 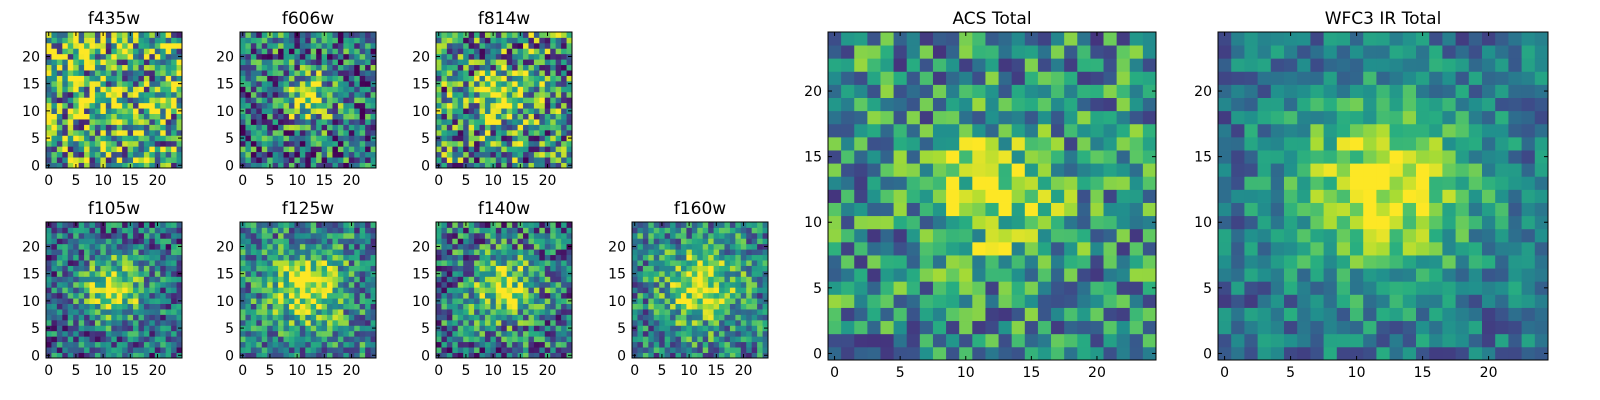 What do you see at coordinates (520, 181) in the screenshot?
I see `x-tick-label: 15` at bounding box center [520, 181].